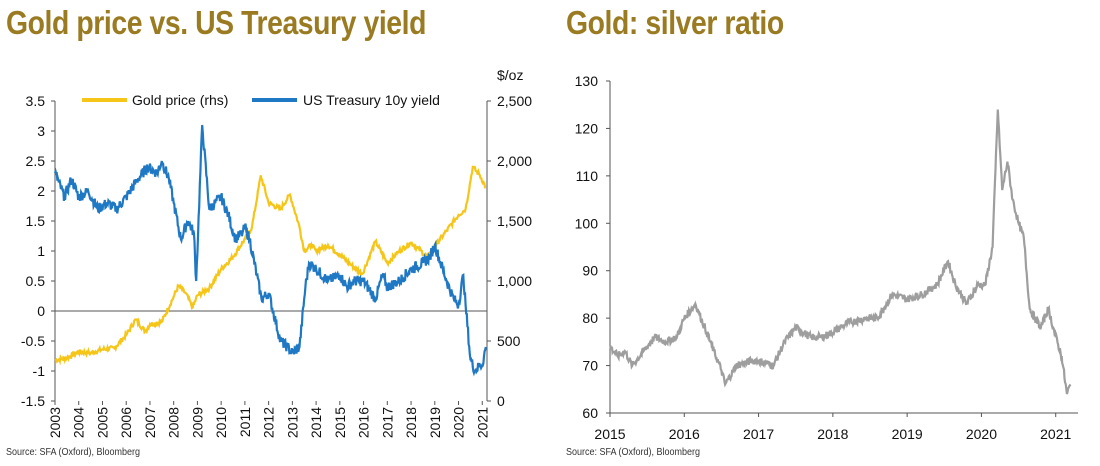  I want to click on left-x-tick-label: 2018, so click(411, 422).